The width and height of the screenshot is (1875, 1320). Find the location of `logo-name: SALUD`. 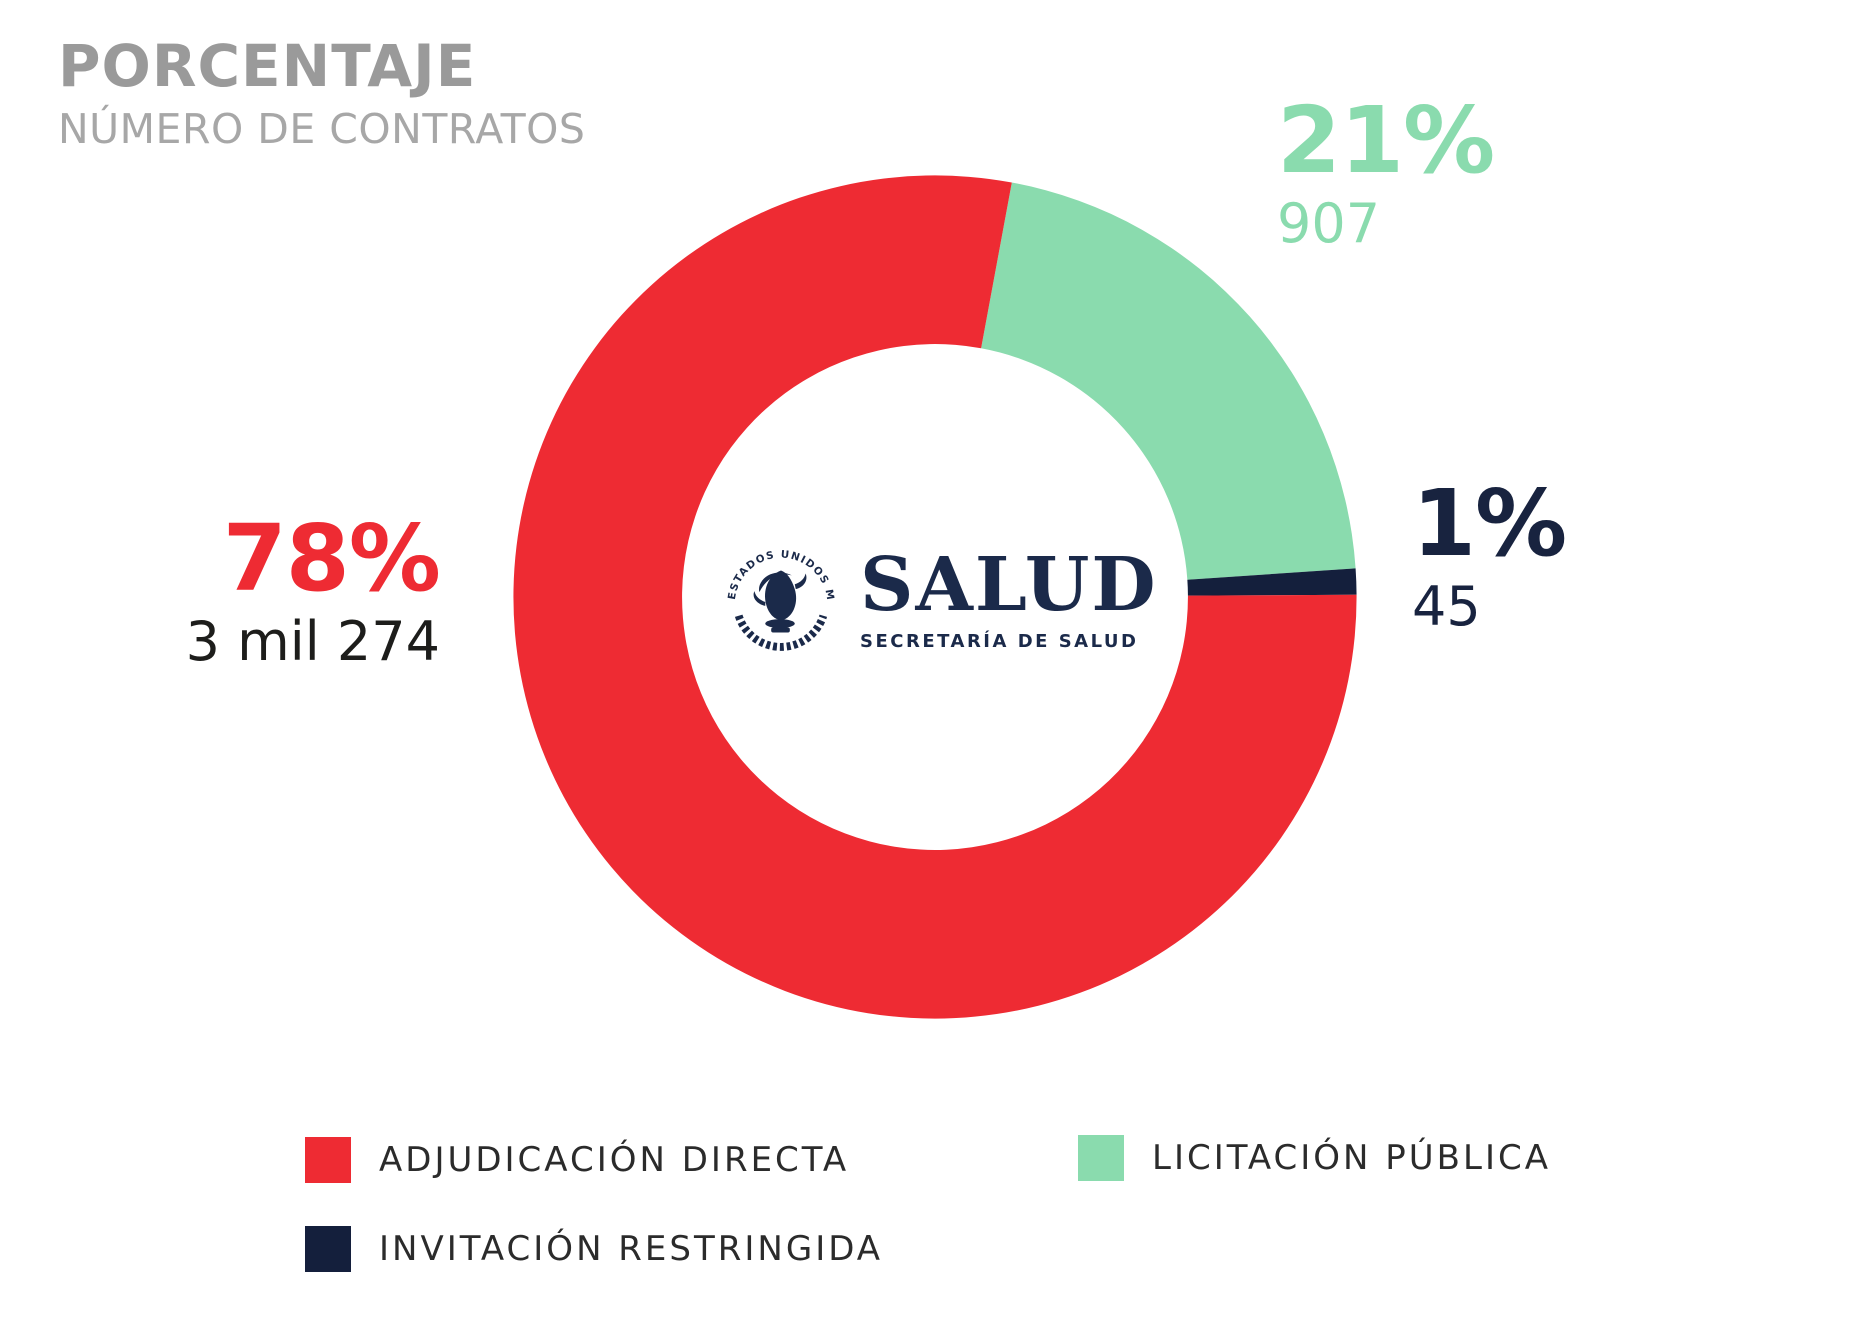

logo-name: SALUD is located at coordinates (1009, 585).